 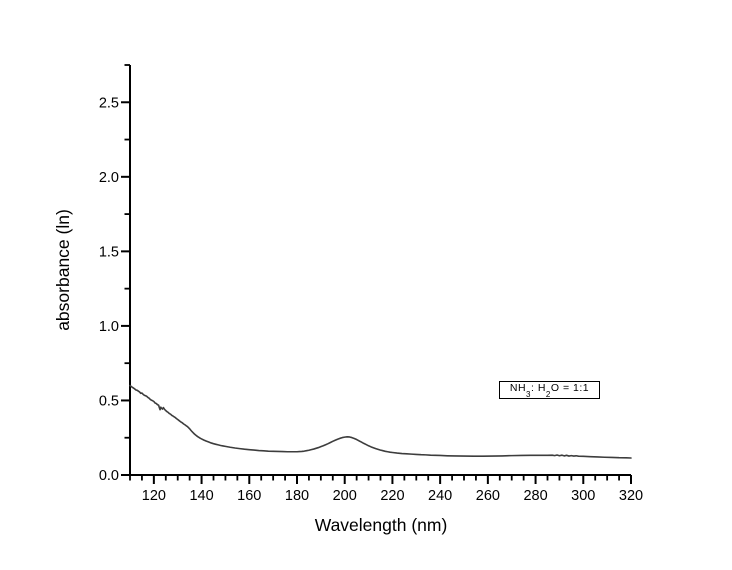 I want to click on x-tick-label: 200, so click(x=345, y=496).